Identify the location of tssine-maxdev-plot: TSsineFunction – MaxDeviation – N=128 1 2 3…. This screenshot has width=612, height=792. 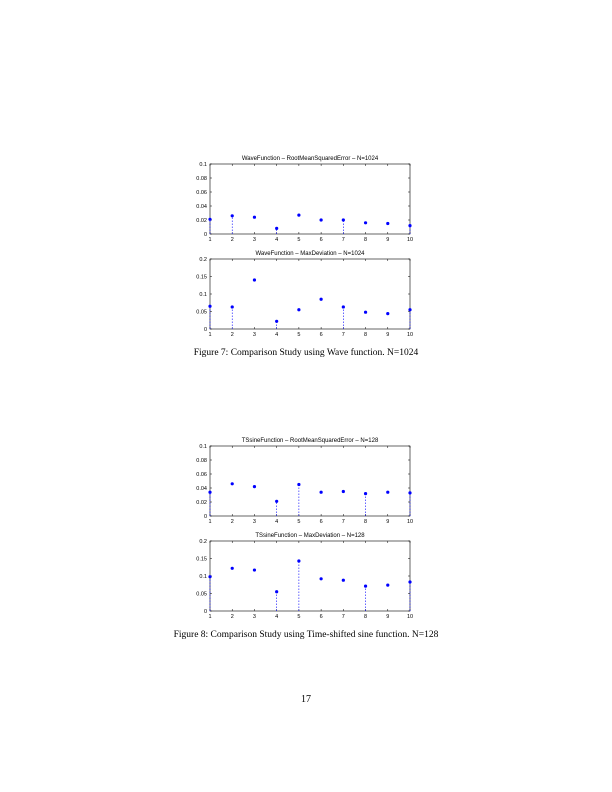
(304, 576).